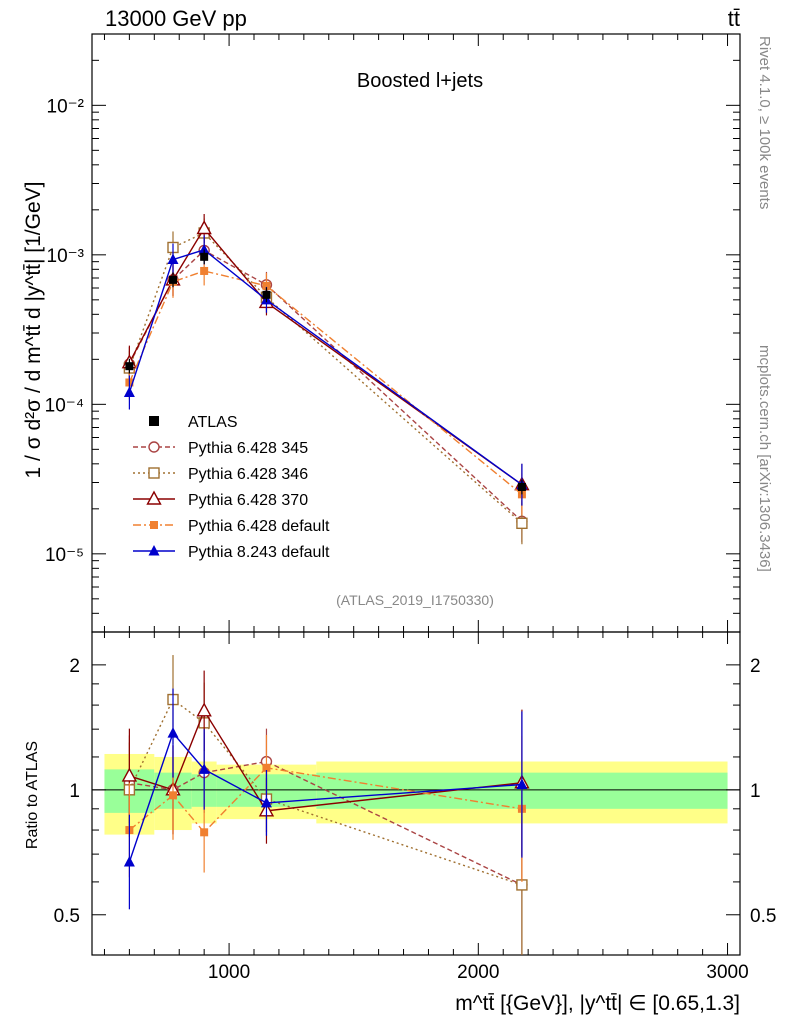 The image size is (786, 1024). I want to click on chart-title: Boosted l+jets, so click(420, 81).